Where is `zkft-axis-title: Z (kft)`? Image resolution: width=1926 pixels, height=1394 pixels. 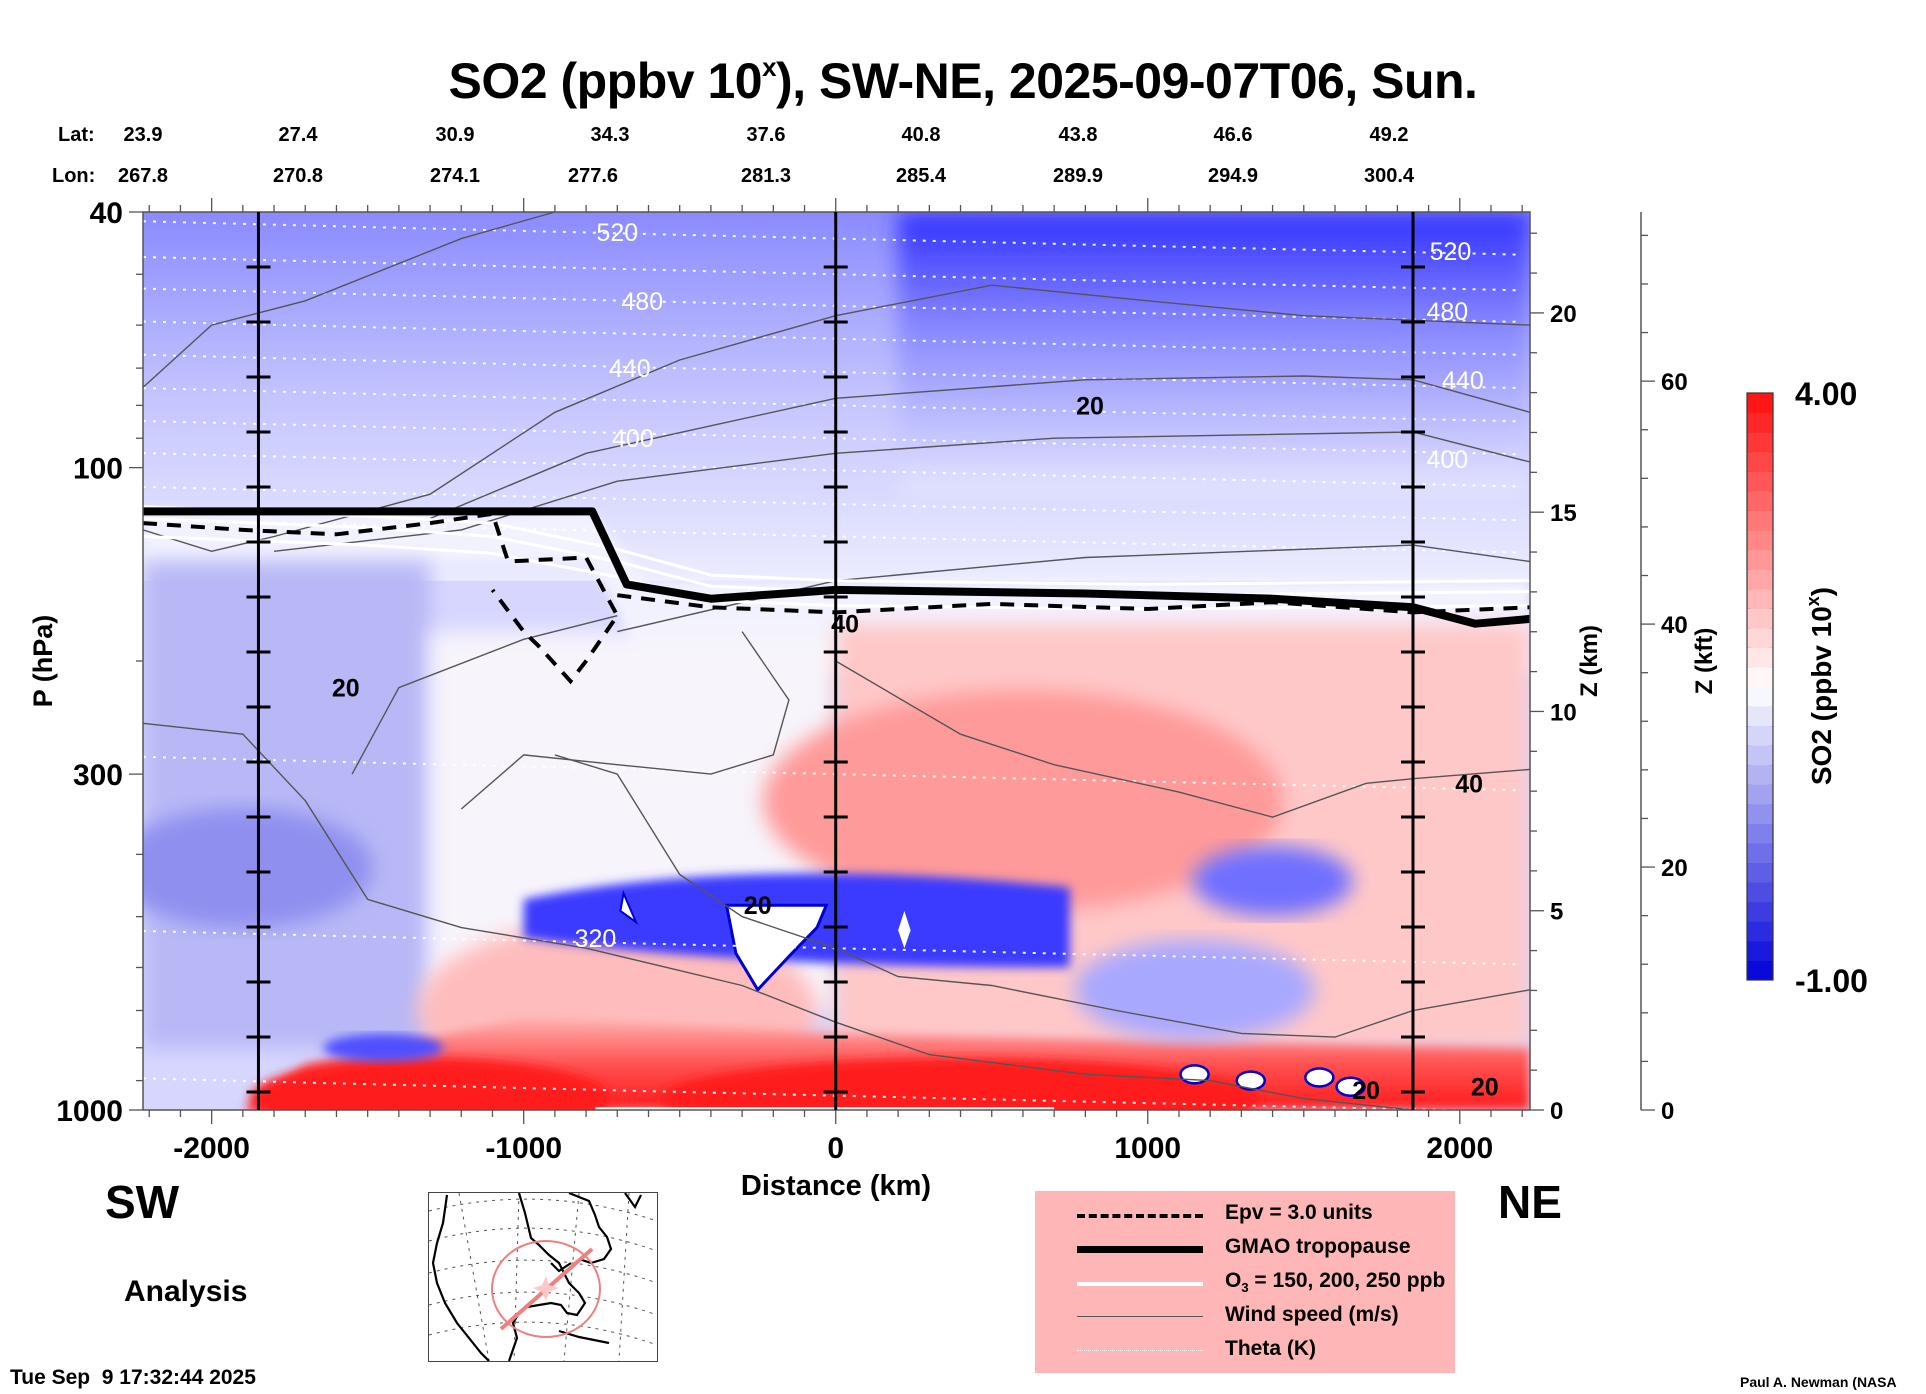 zkft-axis-title: Z (kft) is located at coordinates (1704, 661).